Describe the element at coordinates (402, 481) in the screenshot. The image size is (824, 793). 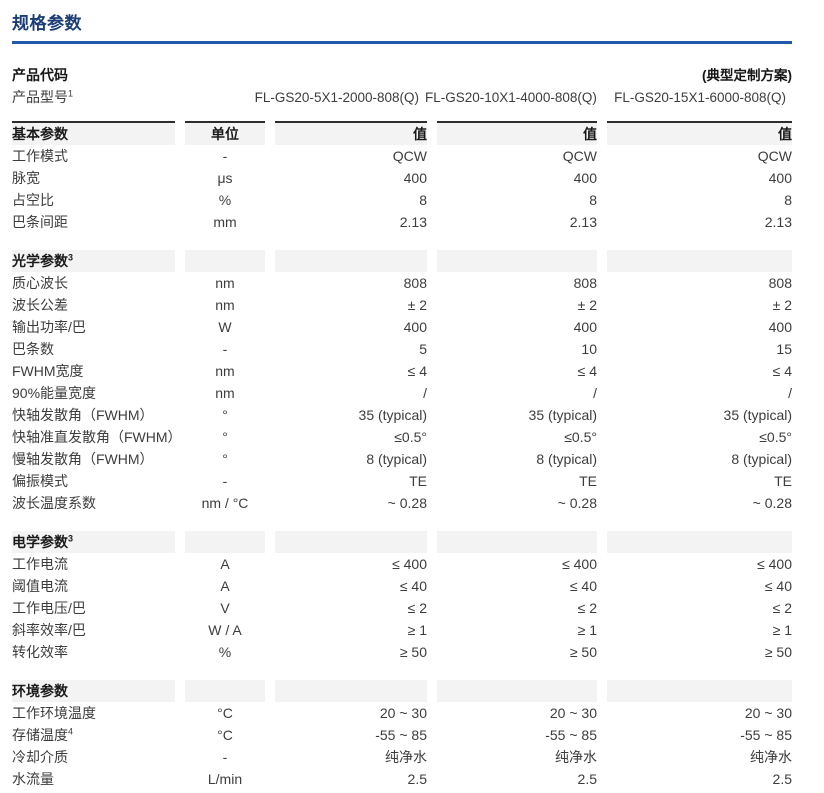
I see `spec-row: 偏振模式 - TE TE TE` at that location.